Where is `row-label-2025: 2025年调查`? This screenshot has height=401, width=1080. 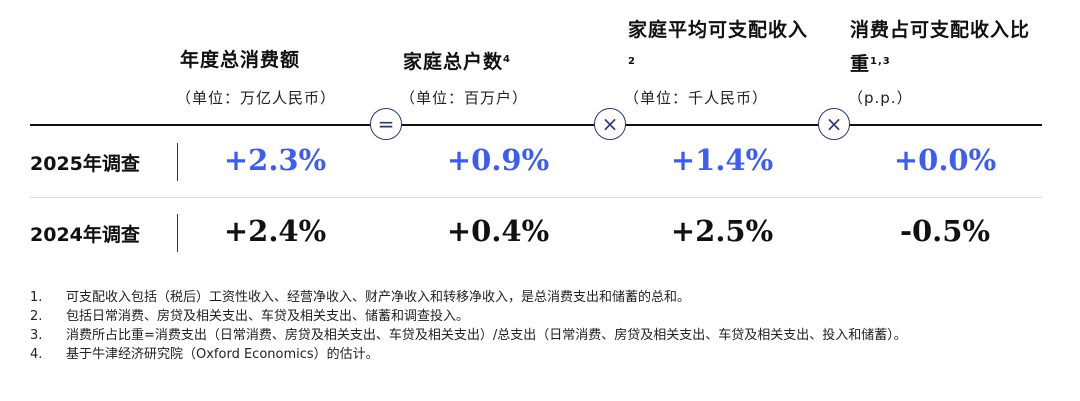 row-label-2025: 2025年调查 is located at coordinates (85, 164).